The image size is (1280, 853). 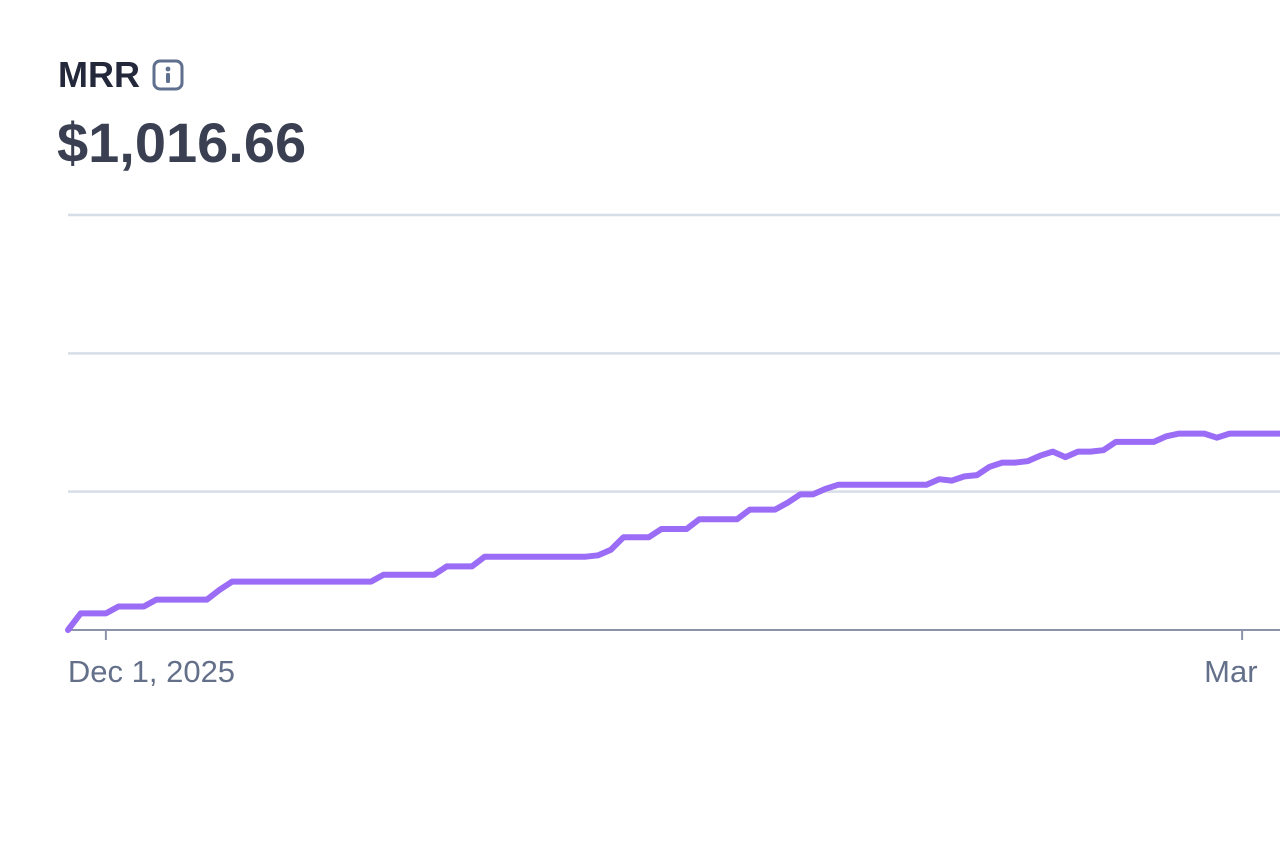 I want to click on metric-title: MRR, so click(x=99, y=74).